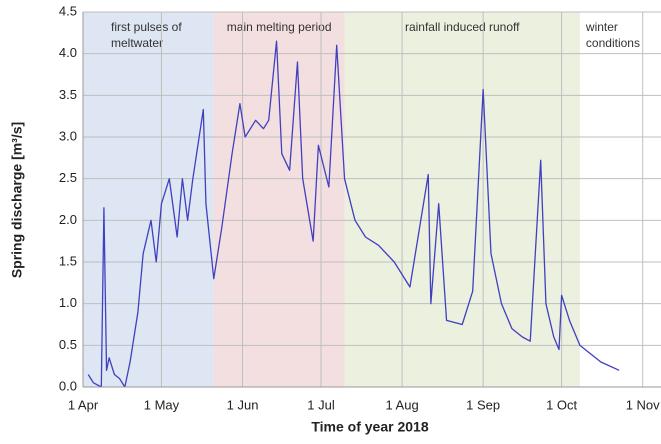 Image resolution: width=661 pixels, height=444 pixels. What do you see at coordinates (321, 404) in the screenshot?
I see `x-tick-label: 1 Jul` at bounding box center [321, 404].